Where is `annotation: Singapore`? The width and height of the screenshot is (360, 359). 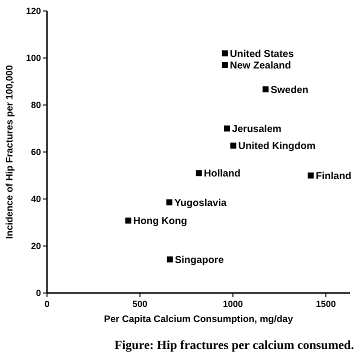
annotation: Singapore is located at coordinates (199, 260).